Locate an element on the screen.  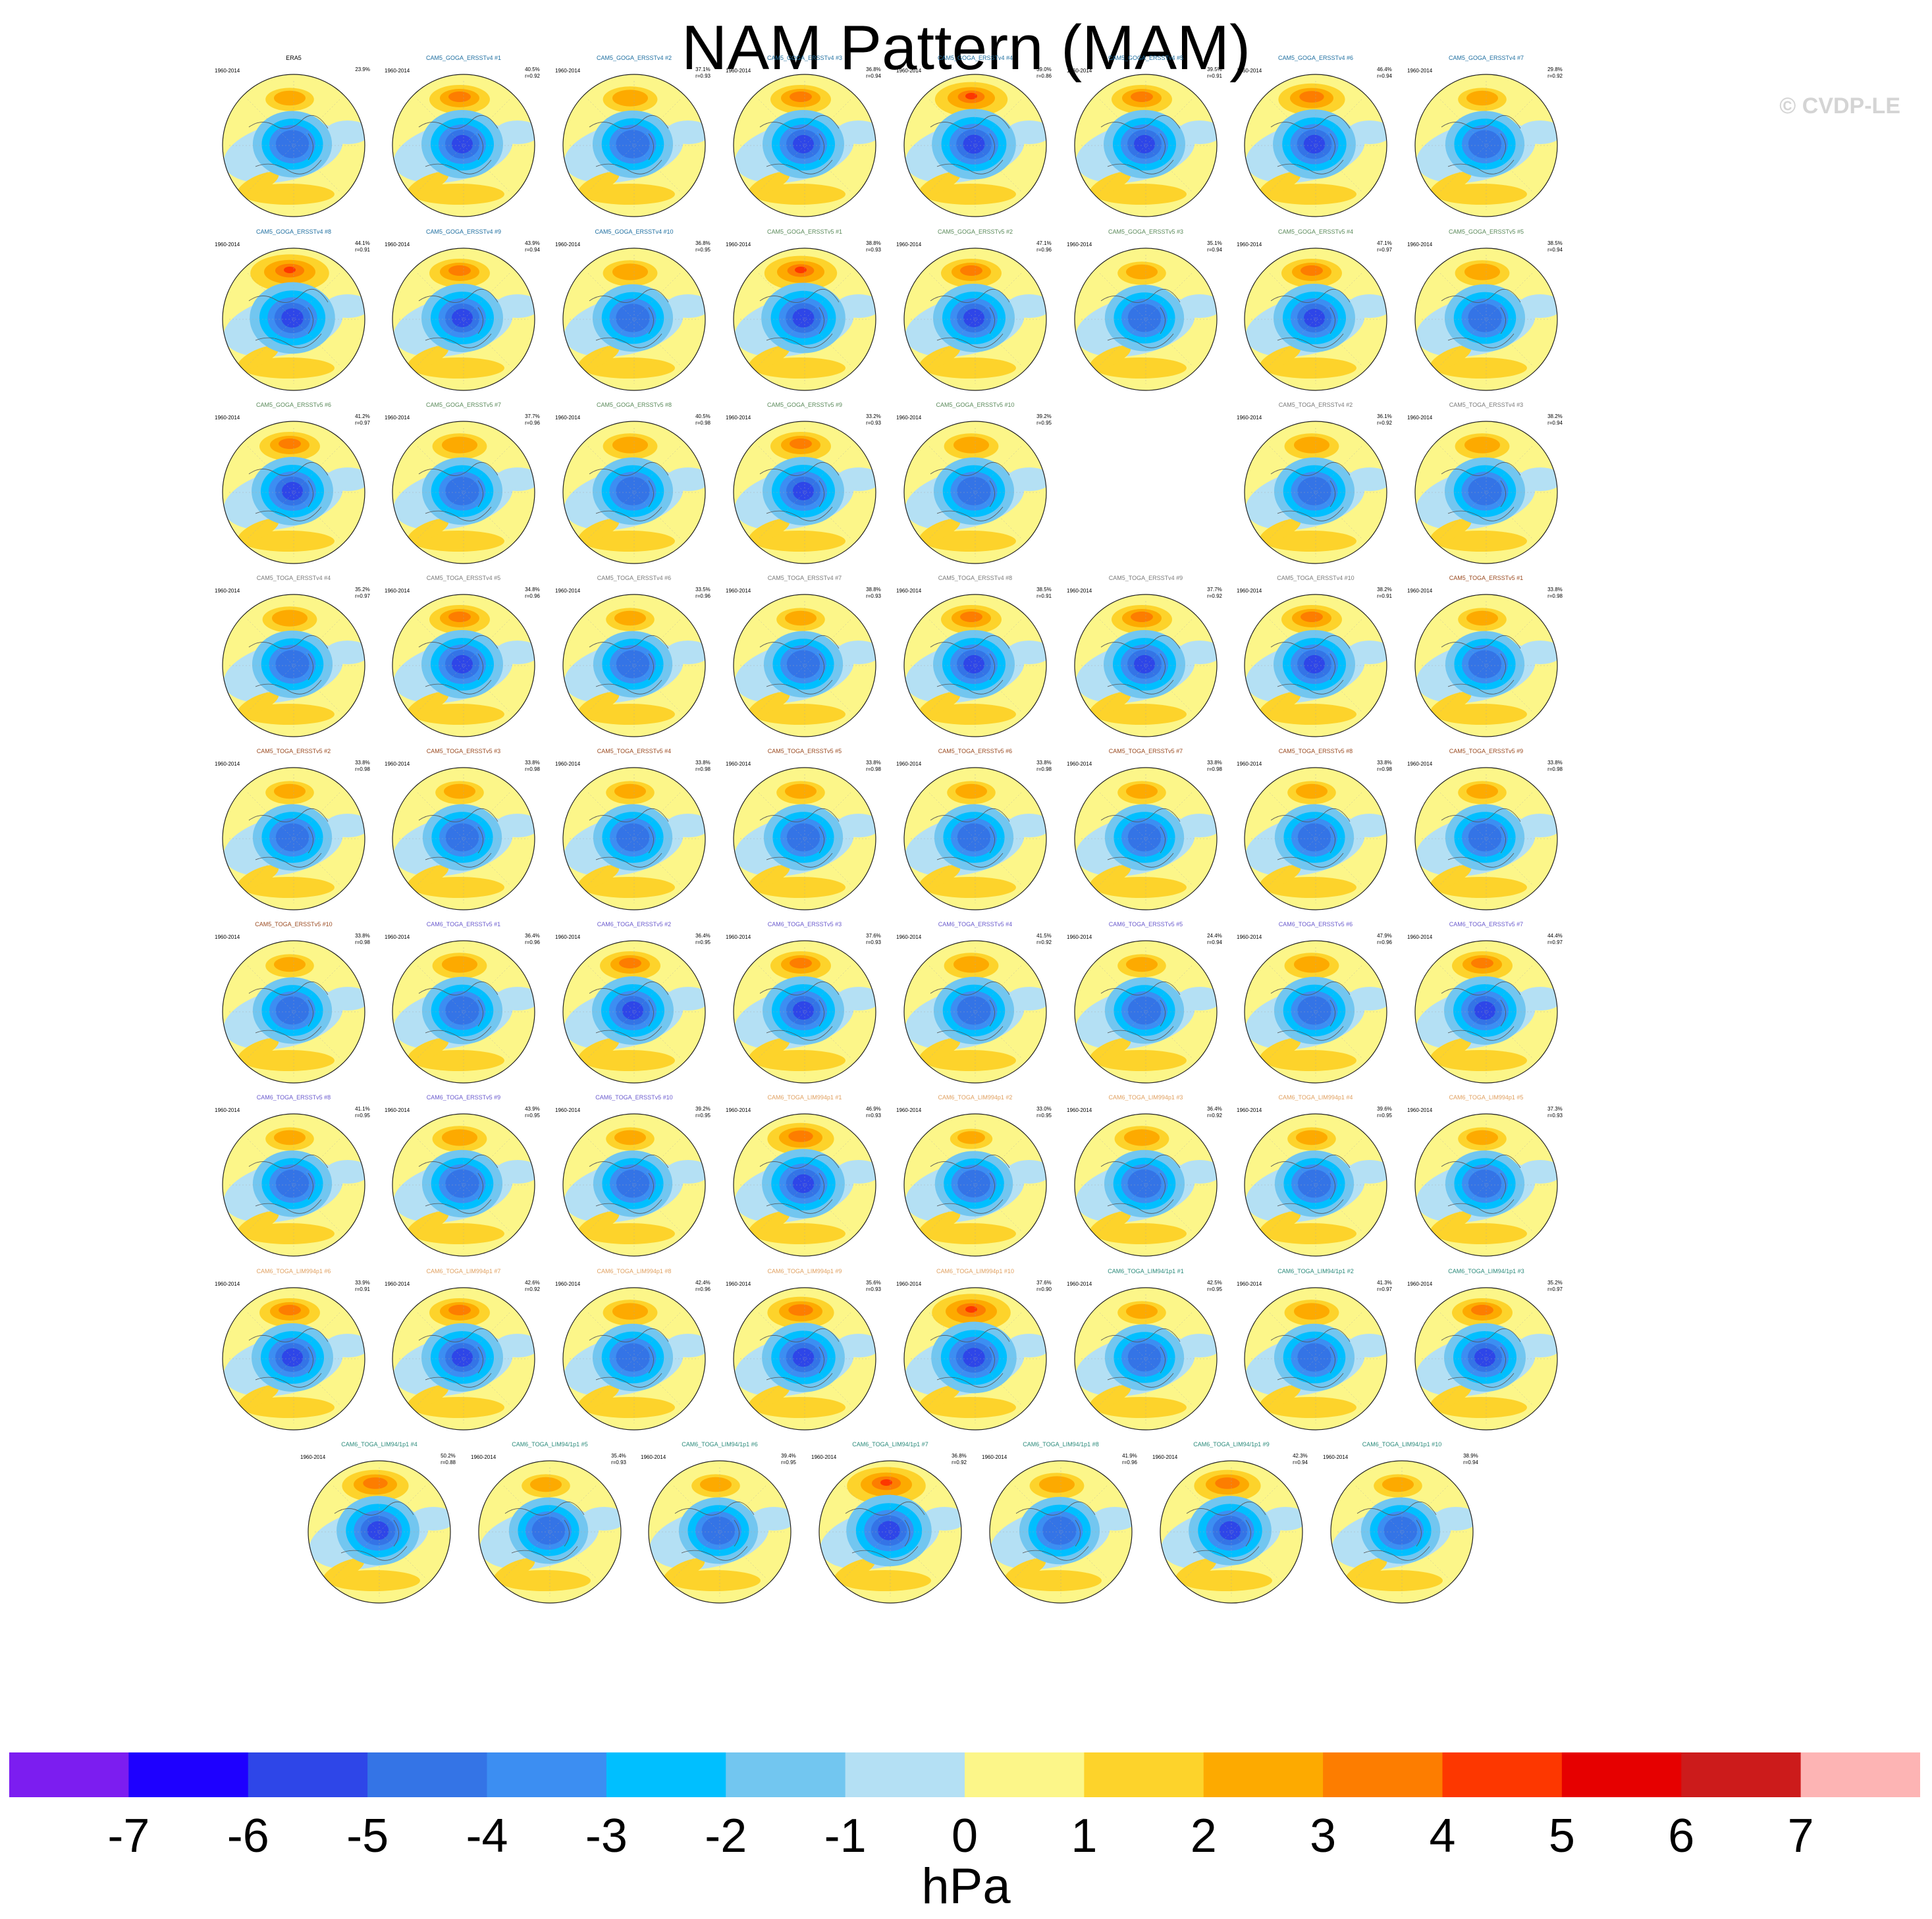
panel-title: CAM5_TOGA_ERSSTv4 #3 is located at coordinates (1487, 405).